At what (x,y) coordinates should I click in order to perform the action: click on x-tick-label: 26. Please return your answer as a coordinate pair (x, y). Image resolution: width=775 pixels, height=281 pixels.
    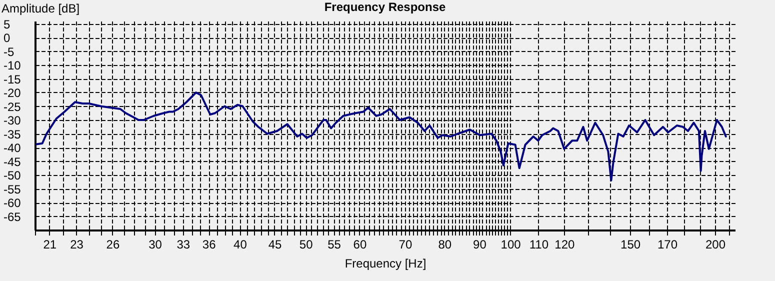
    Looking at the image, I should click on (113, 245).